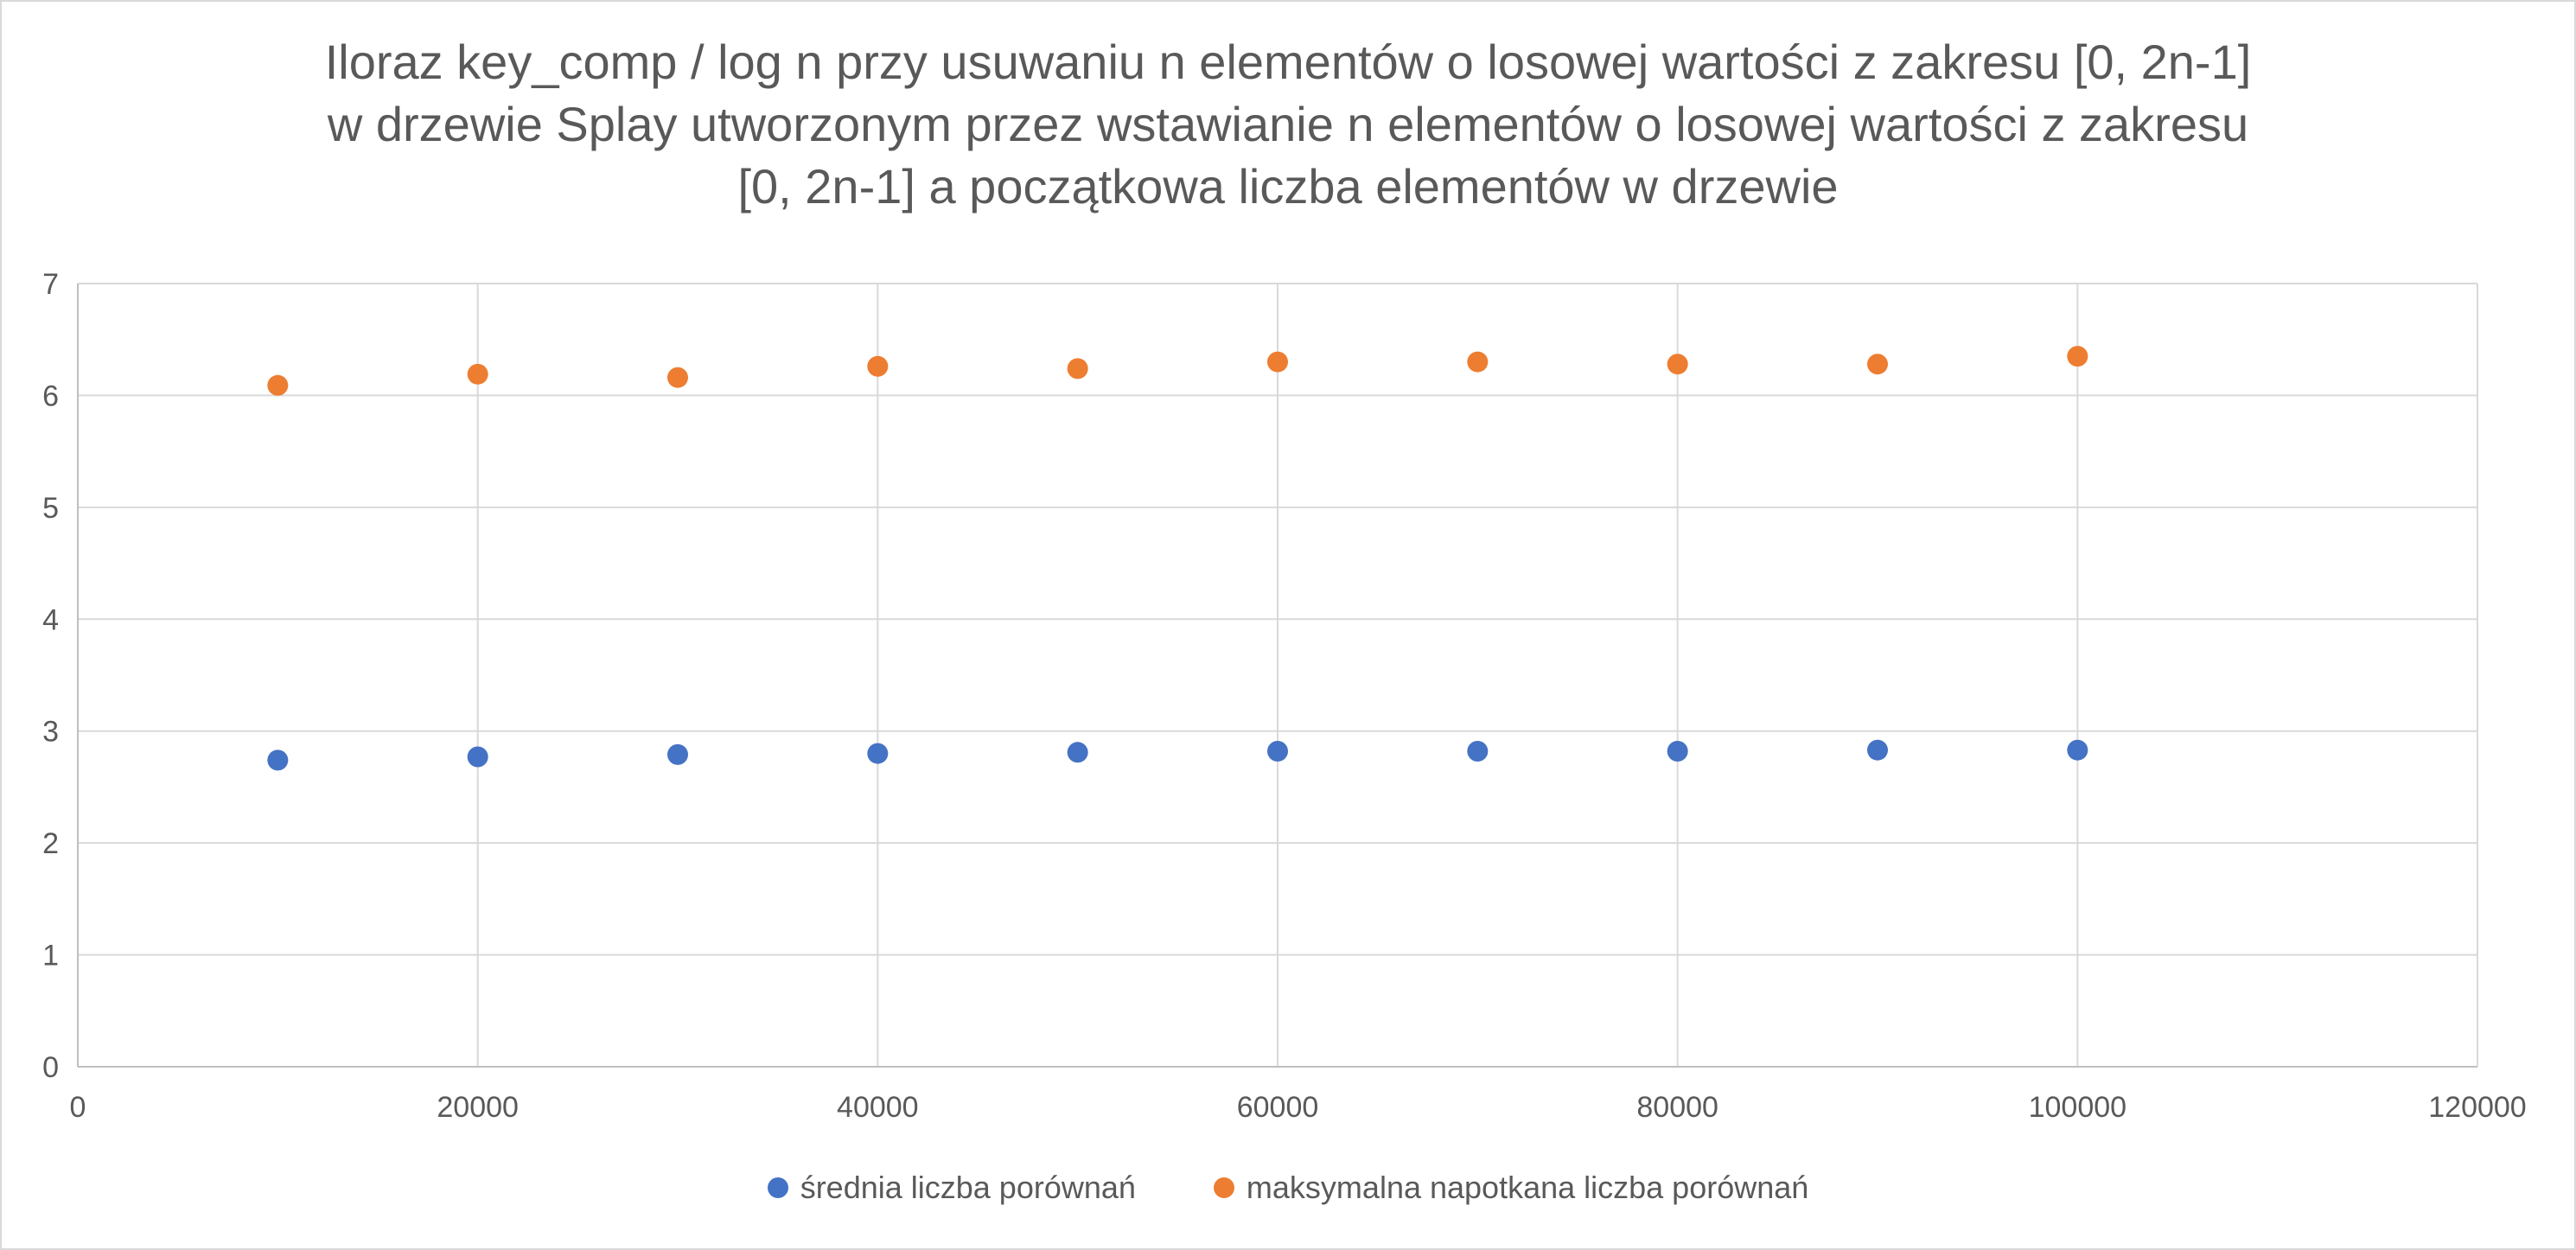 The image size is (2576, 1250). Describe the element at coordinates (50, 619) in the screenshot. I see `y-tick-label: 4` at that location.